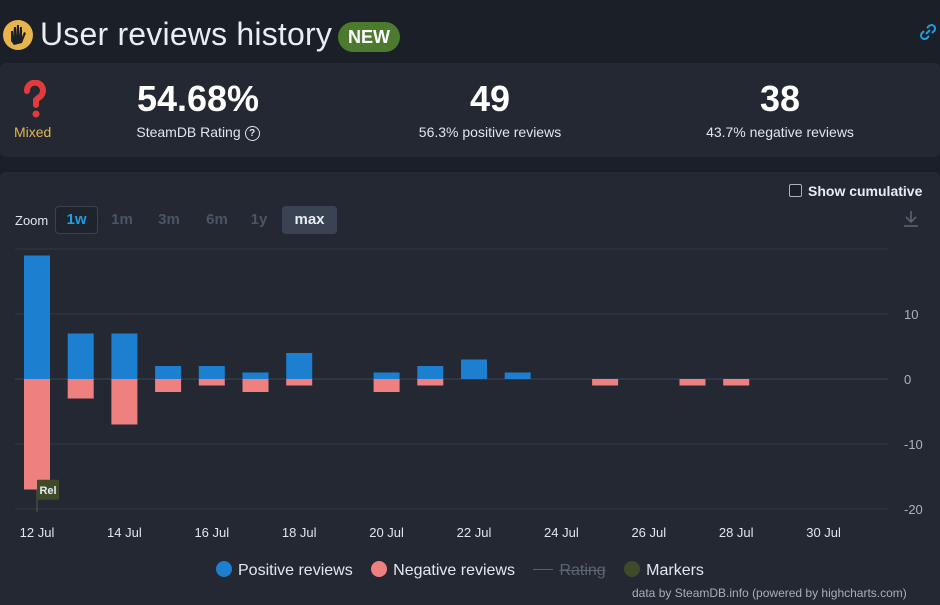  Describe the element at coordinates (780, 98) in the screenshot. I see `negative-count: 38` at that location.